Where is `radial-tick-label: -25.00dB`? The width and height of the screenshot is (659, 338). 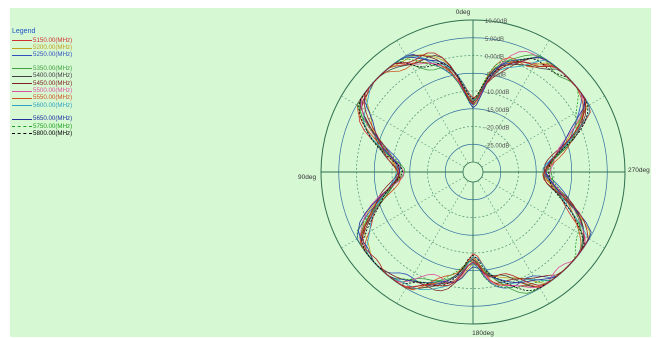
radial-tick-label: -25.00dB is located at coordinates (497, 146).